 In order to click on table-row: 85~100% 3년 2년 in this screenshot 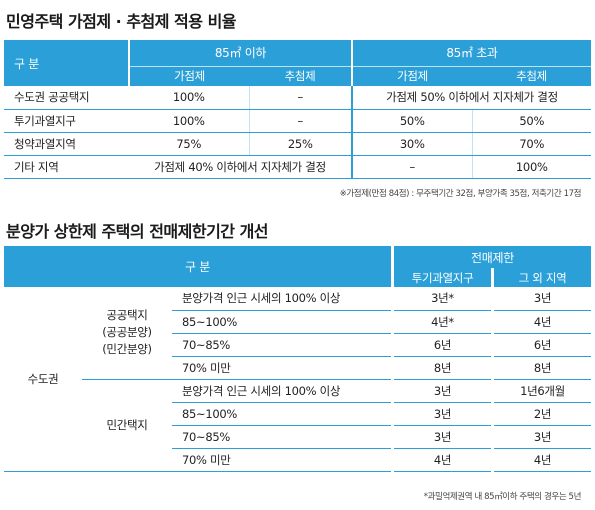, I will do `click(298, 414)`.